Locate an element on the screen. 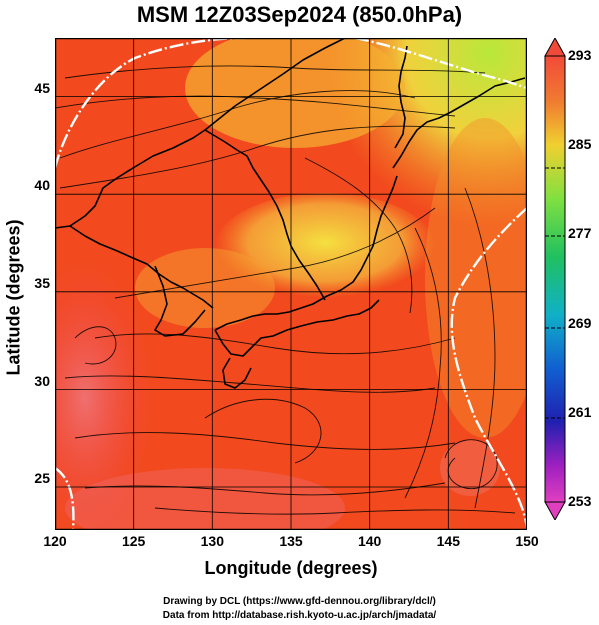 The width and height of the screenshot is (599, 625). colorbar-tick-label: 293 is located at coordinates (580, 55).